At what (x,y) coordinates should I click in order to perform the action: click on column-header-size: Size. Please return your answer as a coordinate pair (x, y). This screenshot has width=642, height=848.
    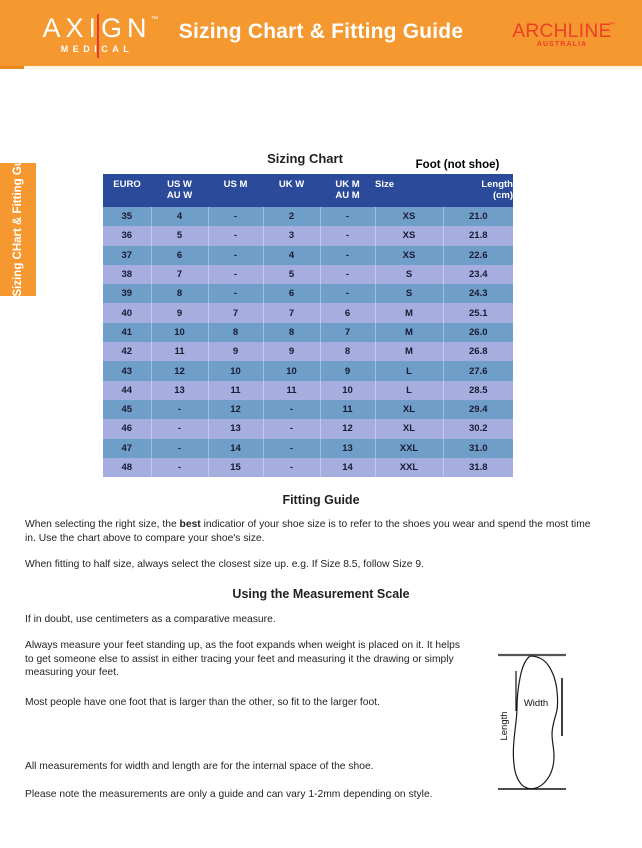
    Looking at the image, I should click on (409, 190).